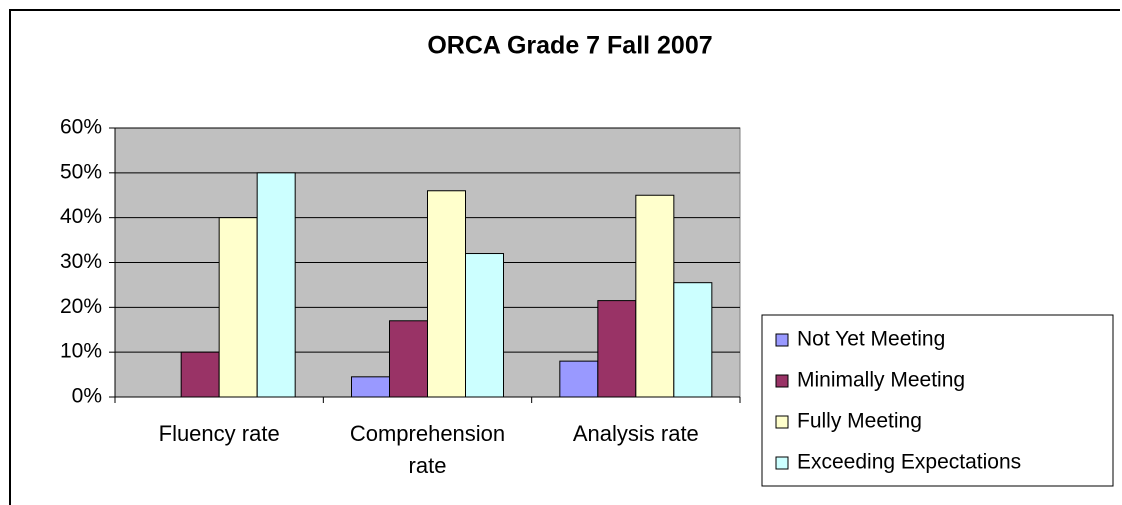  I want to click on legend-label: Exceeding Expectations, so click(909, 462).